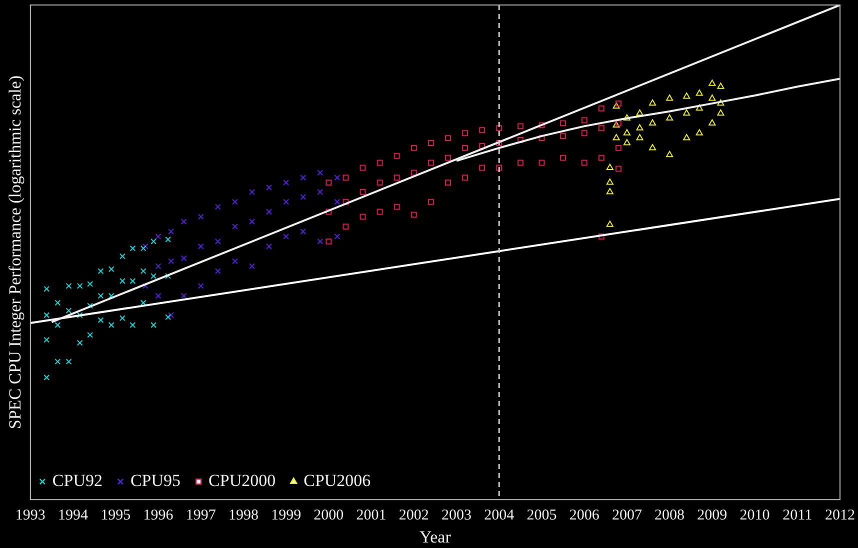 The width and height of the screenshot is (858, 548). Describe the element at coordinates (201, 516) in the screenshot. I see `x-tick-label: 1997` at that location.